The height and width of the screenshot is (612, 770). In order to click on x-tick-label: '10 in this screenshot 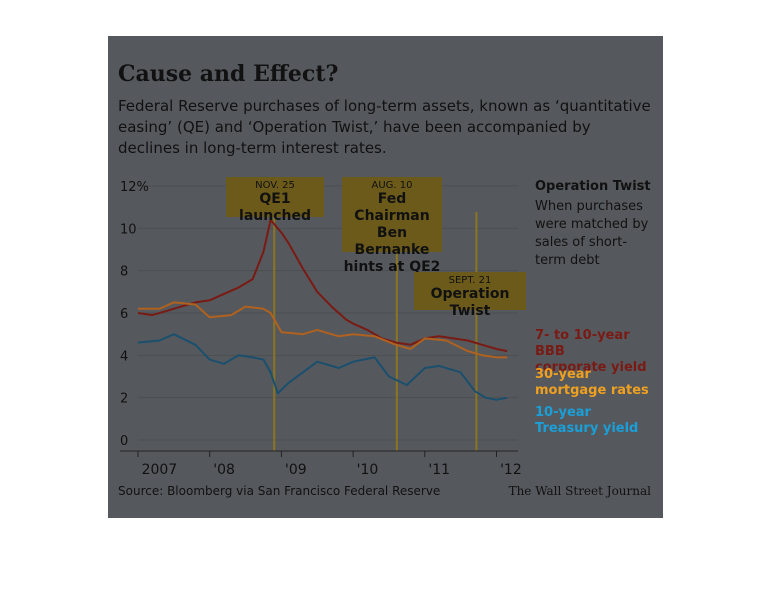, I will do `click(368, 470)`.